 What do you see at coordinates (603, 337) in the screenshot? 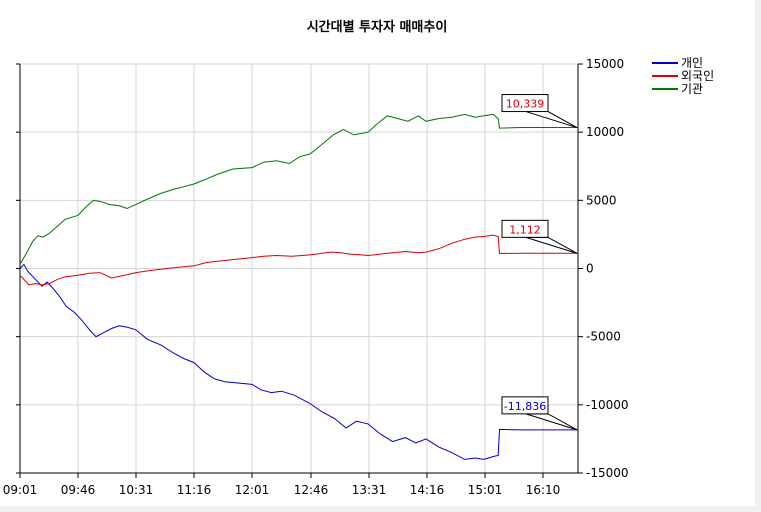
I see `y-tick-label: -5000` at bounding box center [603, 337].